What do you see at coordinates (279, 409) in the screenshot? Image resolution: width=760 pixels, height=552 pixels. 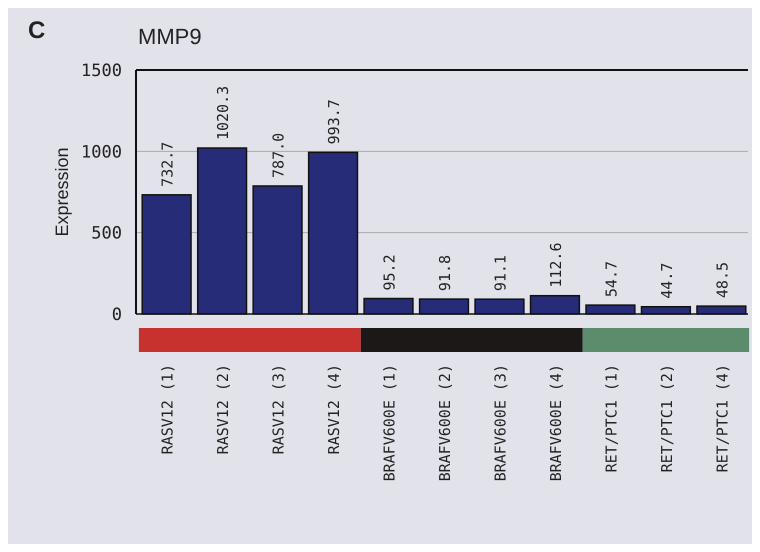 I see `x-tick-label: RASV12 (3)` at bounding box center [279, 409].